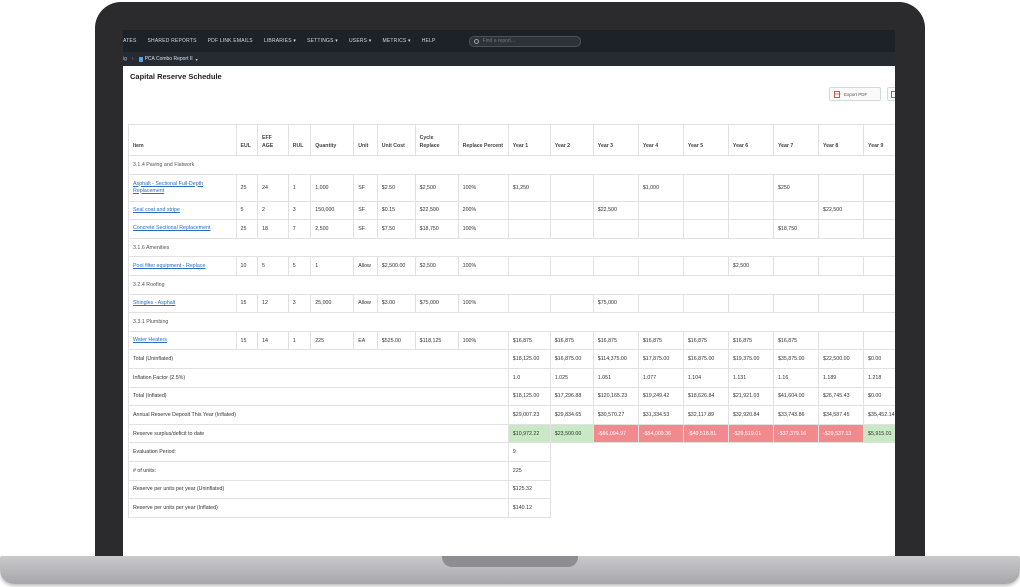 The image size is (1020, 587). Describe the element at coordinates (168, 59) in the screenshot. I see `breadcrumb-current: PCA Combo Report II` at that location.